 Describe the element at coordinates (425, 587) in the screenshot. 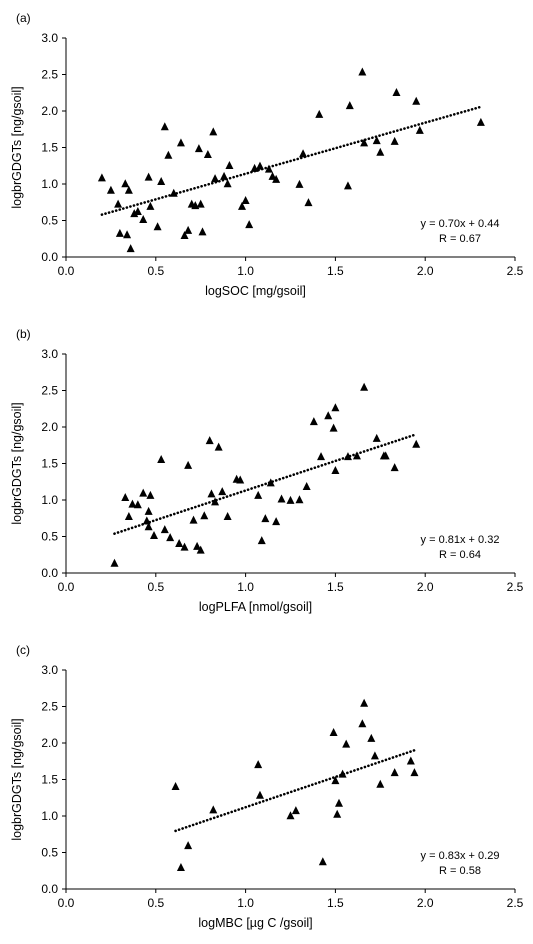

I see `x-tick-label-b: 2.0` at that location.